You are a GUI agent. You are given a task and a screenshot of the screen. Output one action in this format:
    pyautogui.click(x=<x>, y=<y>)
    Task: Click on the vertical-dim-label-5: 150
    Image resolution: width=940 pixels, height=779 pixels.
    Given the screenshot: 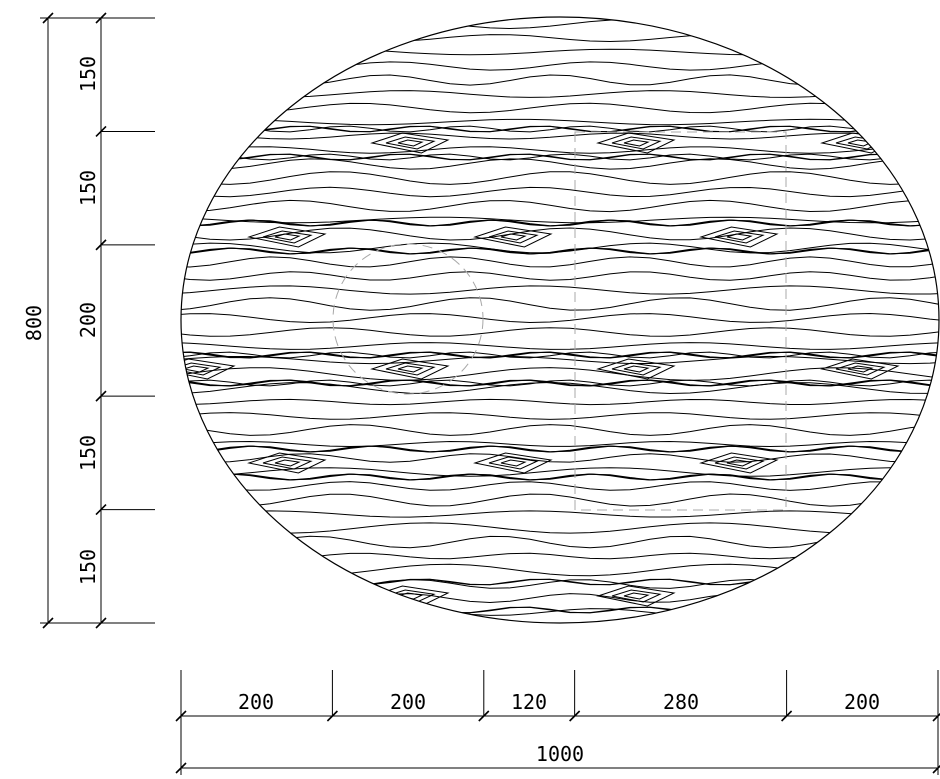 What is the action you would take?
    pyautogui.click(x=88, y=567)
    